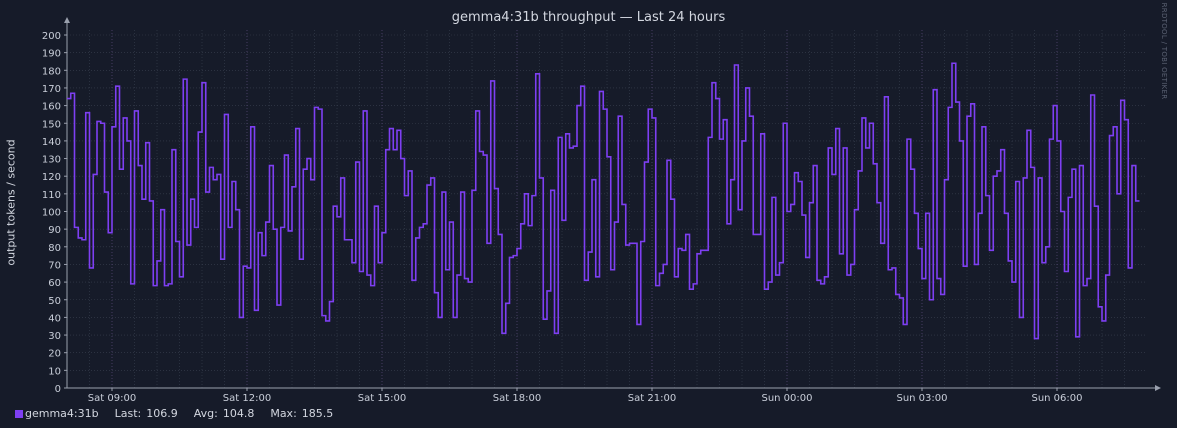 The width and height of the screenshot is (1177, 428). What do you see at coordinates (54, 354) in the screenshot?
I see `y-tick-label: 20` at bounding box center [54, 354].